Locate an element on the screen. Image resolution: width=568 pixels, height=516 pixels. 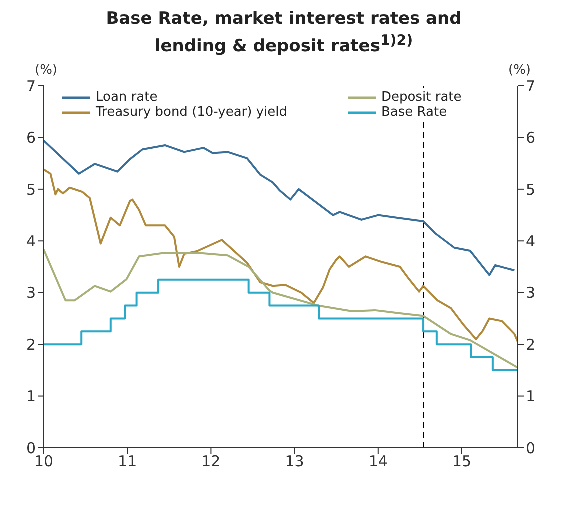
y2-tick-label: 3 is located at coordinates (531, 293).